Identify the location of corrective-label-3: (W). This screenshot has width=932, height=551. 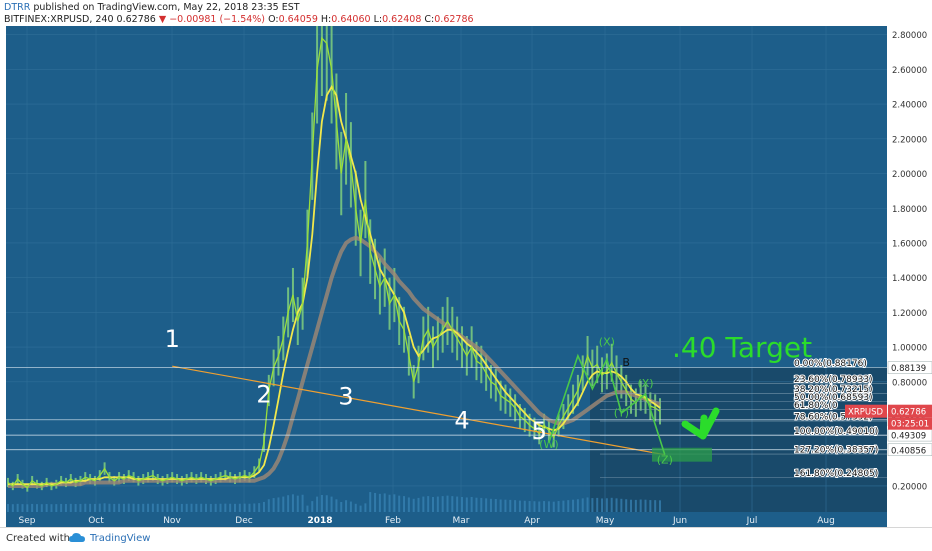
(548, 444).